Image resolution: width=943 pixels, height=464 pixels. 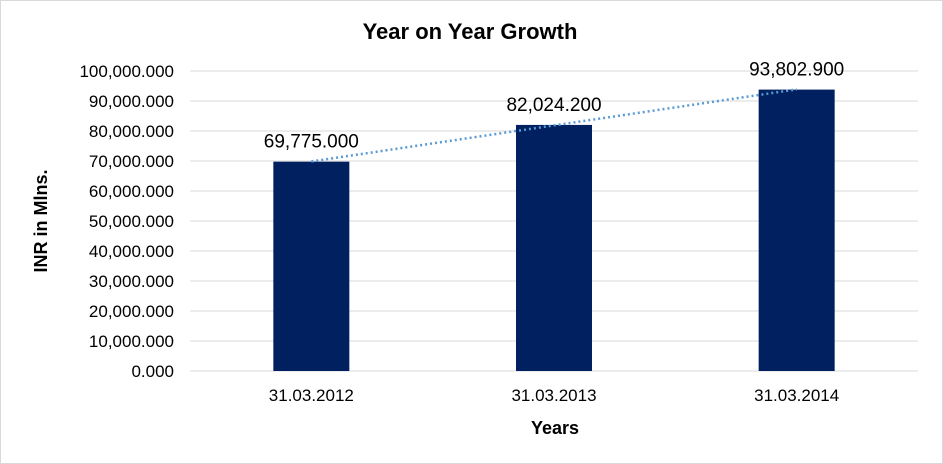 I want to click on y-tick-label: 40,000.000, so click(x=131, y=251).